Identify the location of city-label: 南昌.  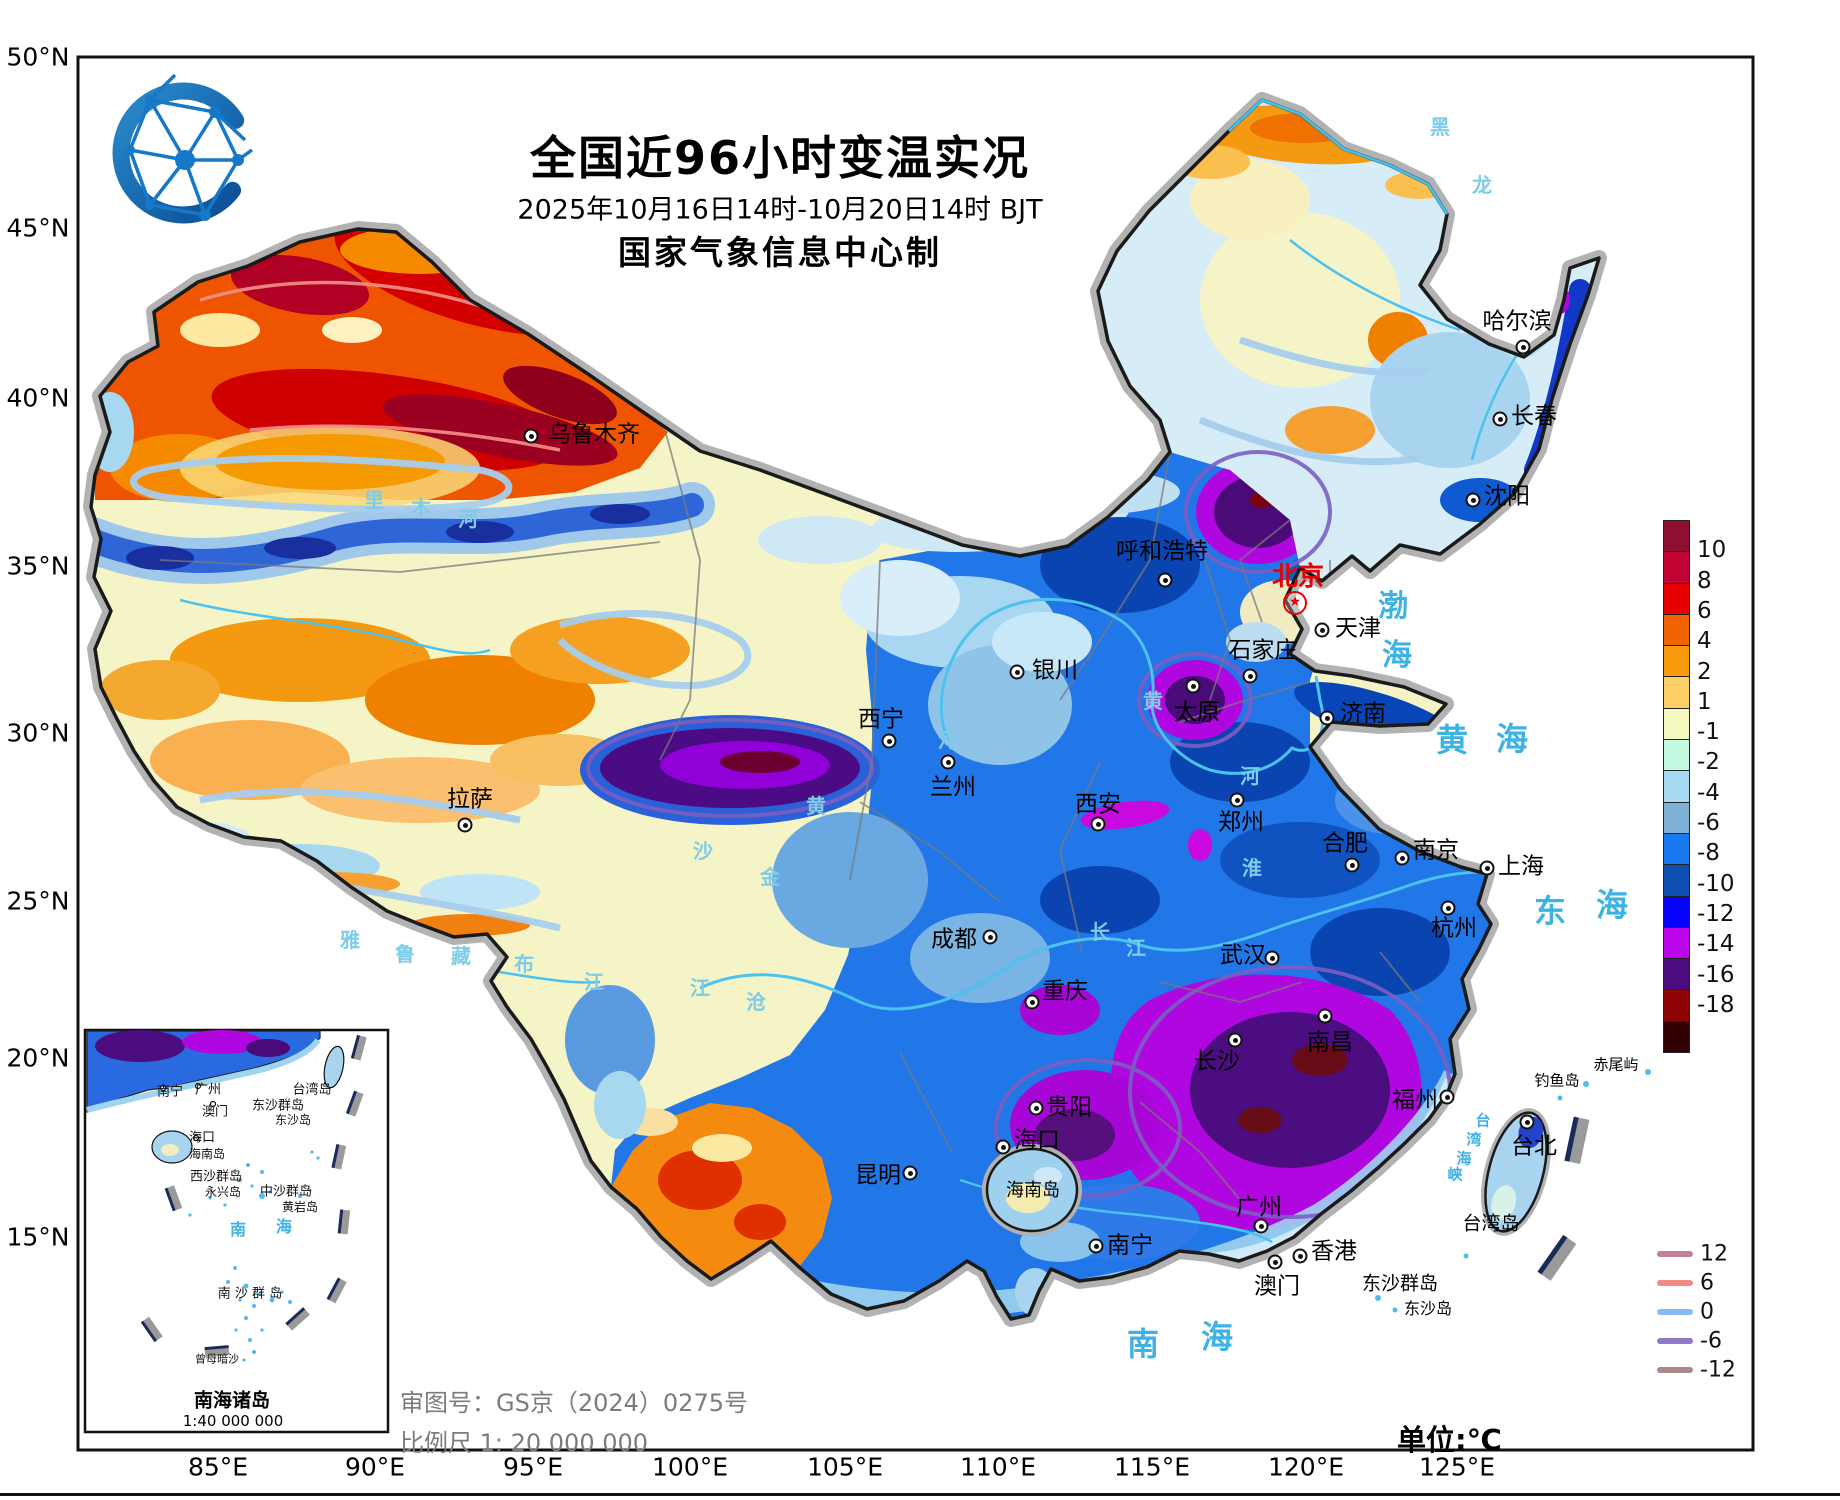
(1330, 1042).